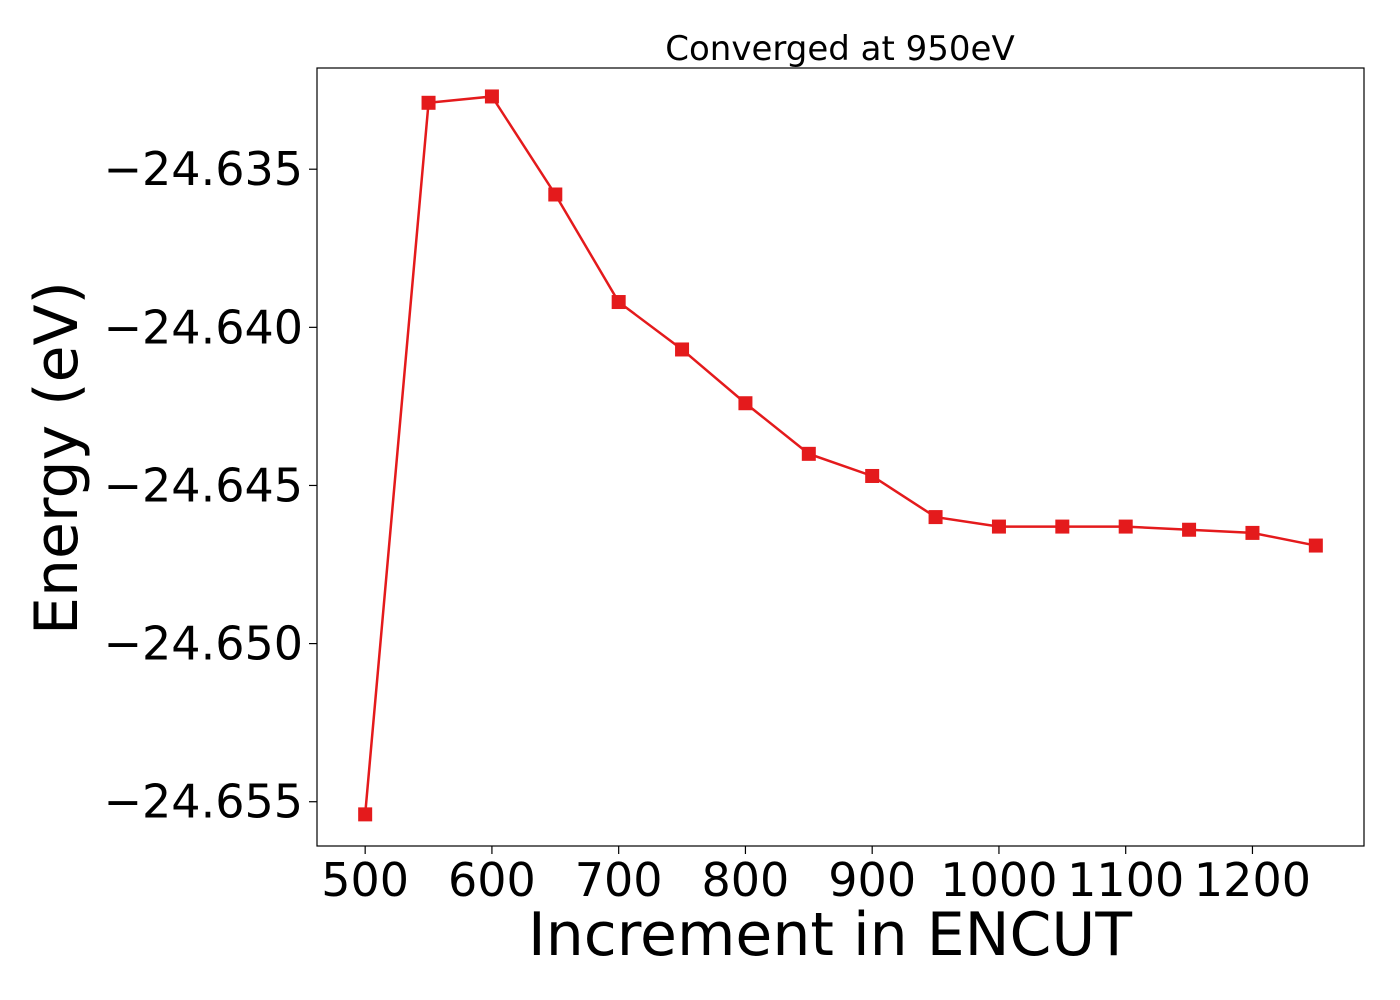 The width and height of the screenshot is (1400, 1000). Describe the element at coordinates (1252, 880) in the screenshot. I see `x-tick-label: 1200` at that location.